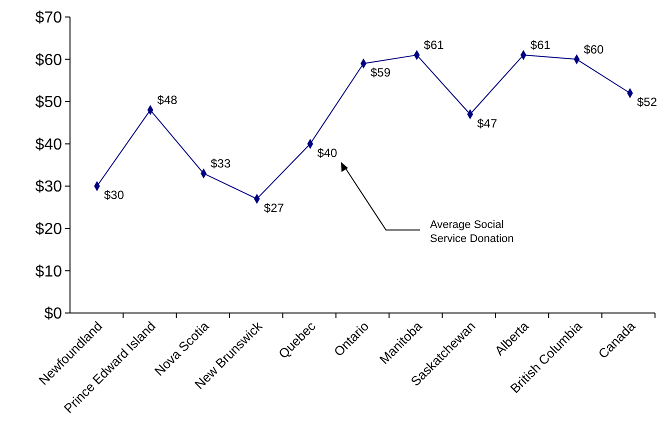 The image size is (665, 433). Describe the element at coordinates (327, 153) in the screenshot. I see `data-label: $40` at that location.